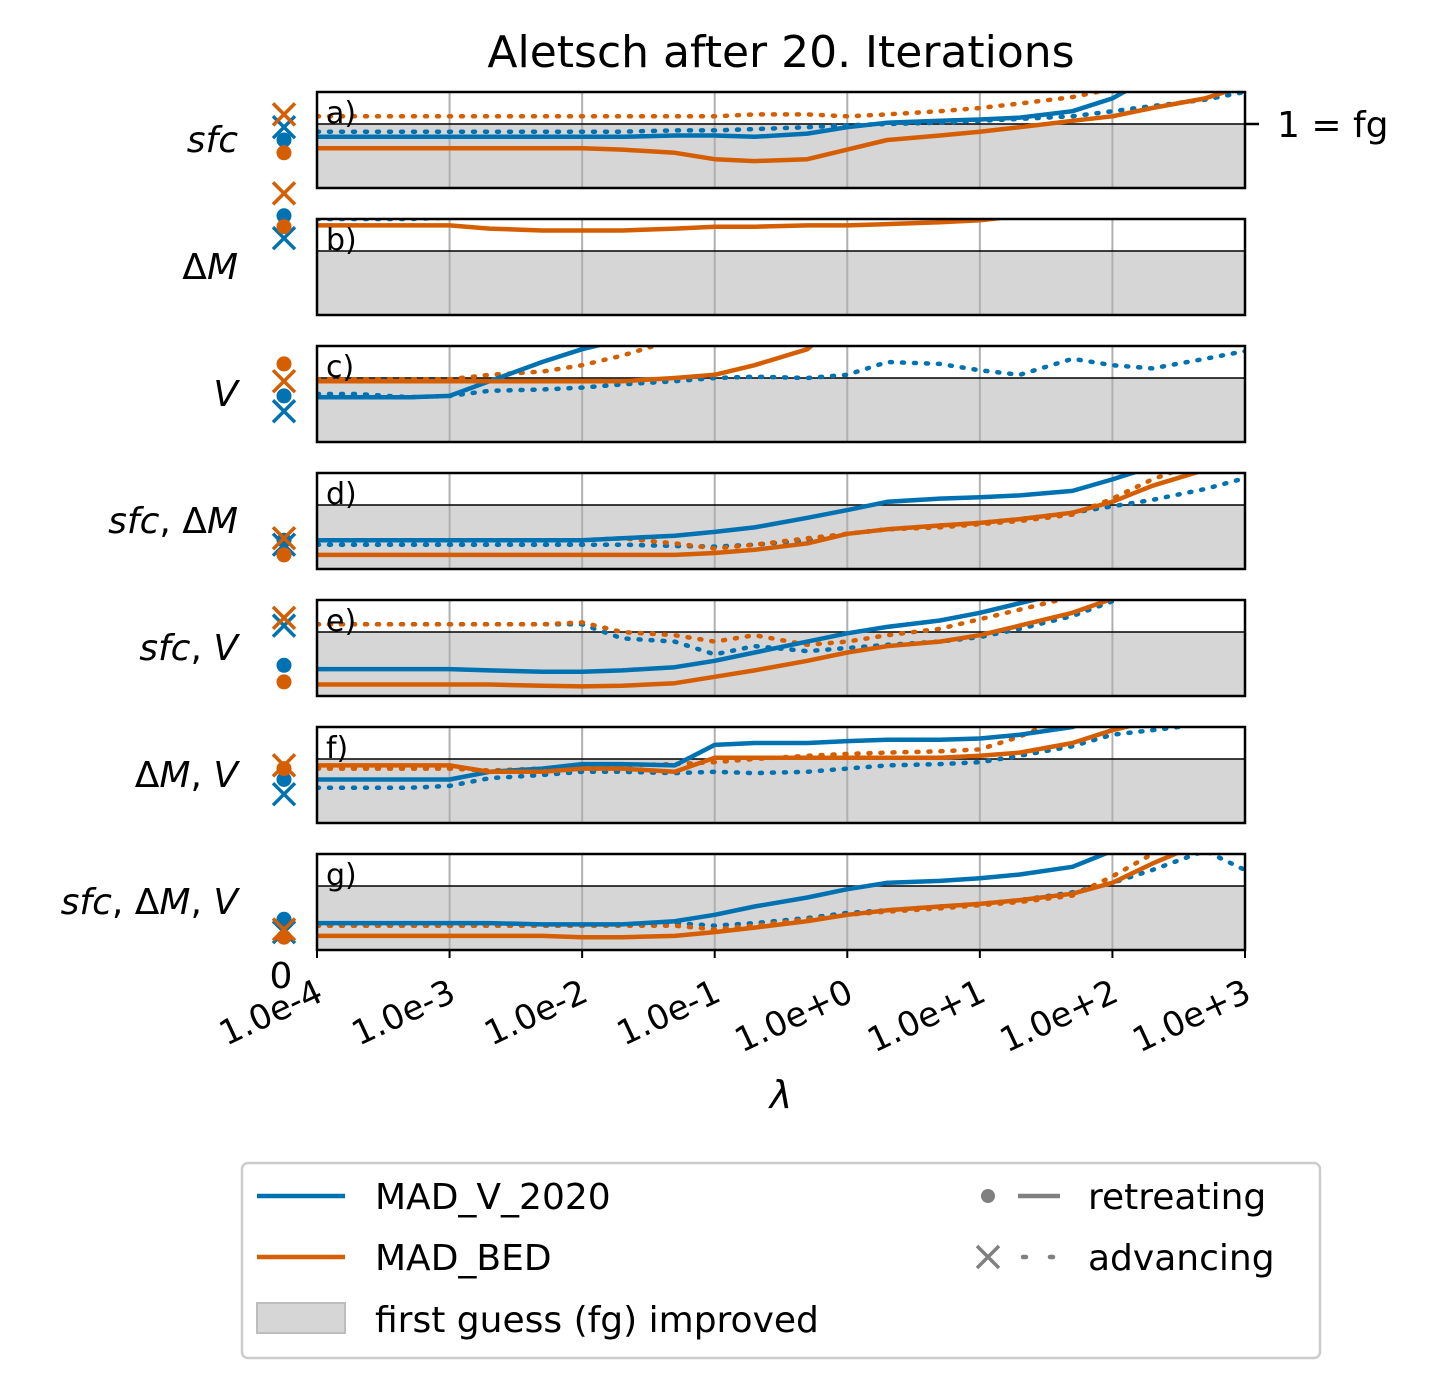 This screenshot has width=1434, height=1389. I want to click on x-tick-label: 1.0e+1, so click(926, 1016).